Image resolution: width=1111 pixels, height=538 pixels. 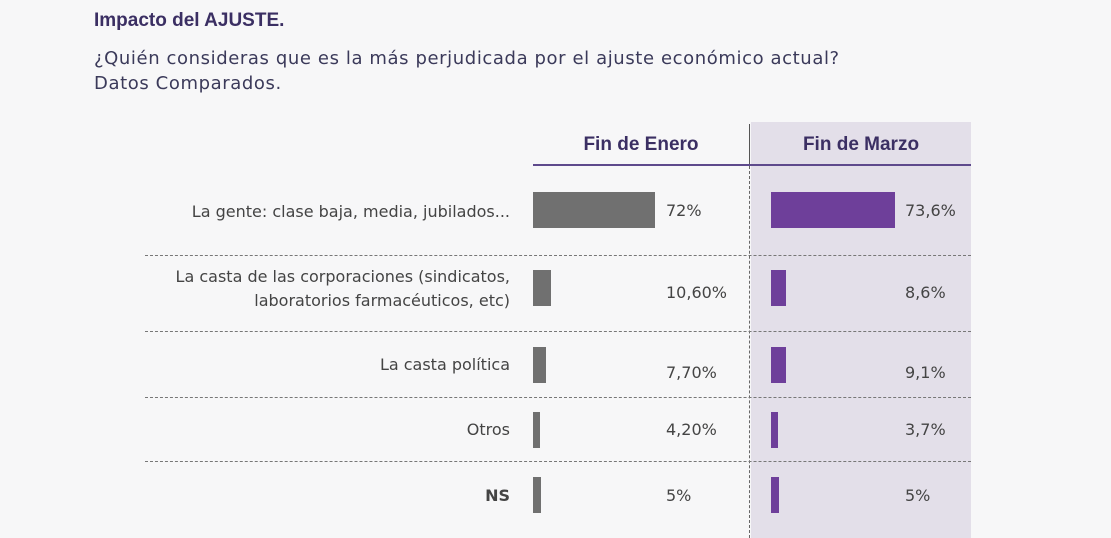 I want to click on value-label: 72%, so click(x=684, y=210).